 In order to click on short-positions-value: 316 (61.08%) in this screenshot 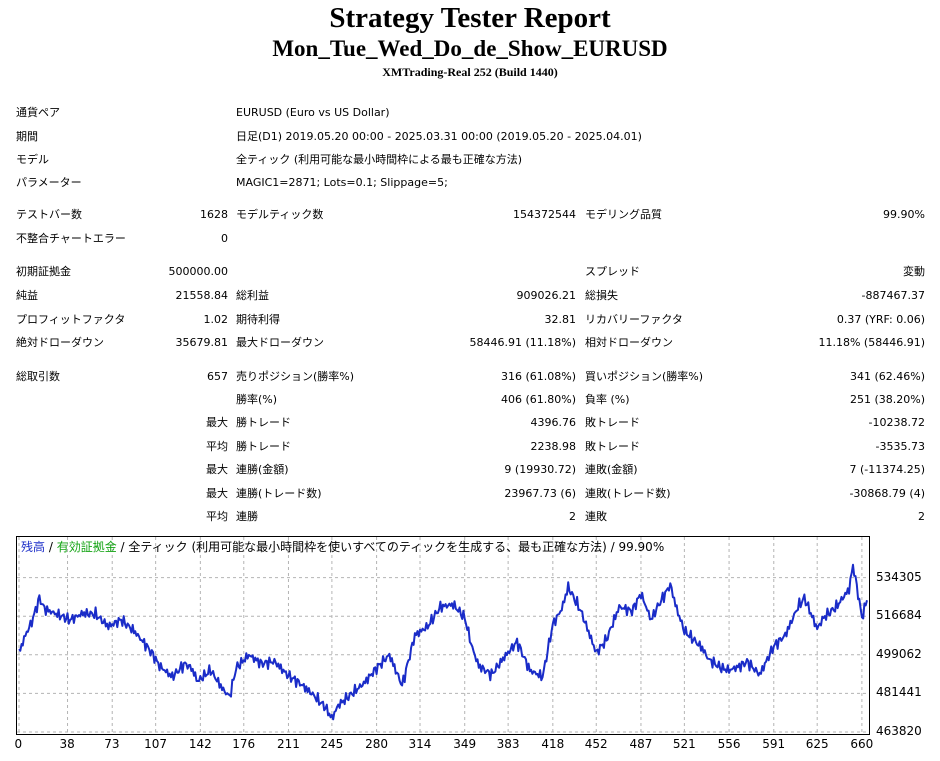, I will do `click(538, 376)`.